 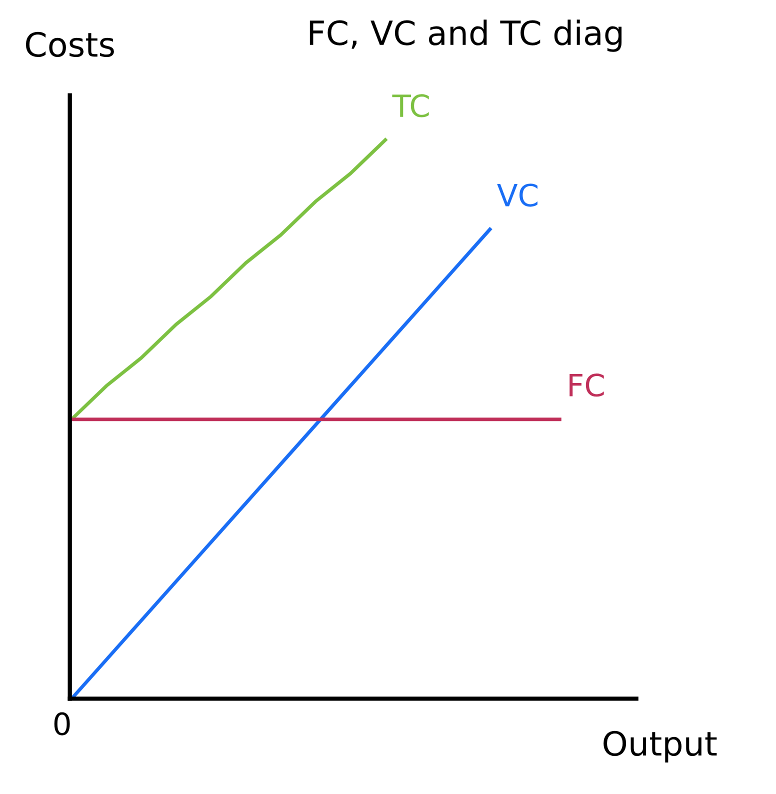 I want to click on series-label: FC, so click(x=587, y=385).